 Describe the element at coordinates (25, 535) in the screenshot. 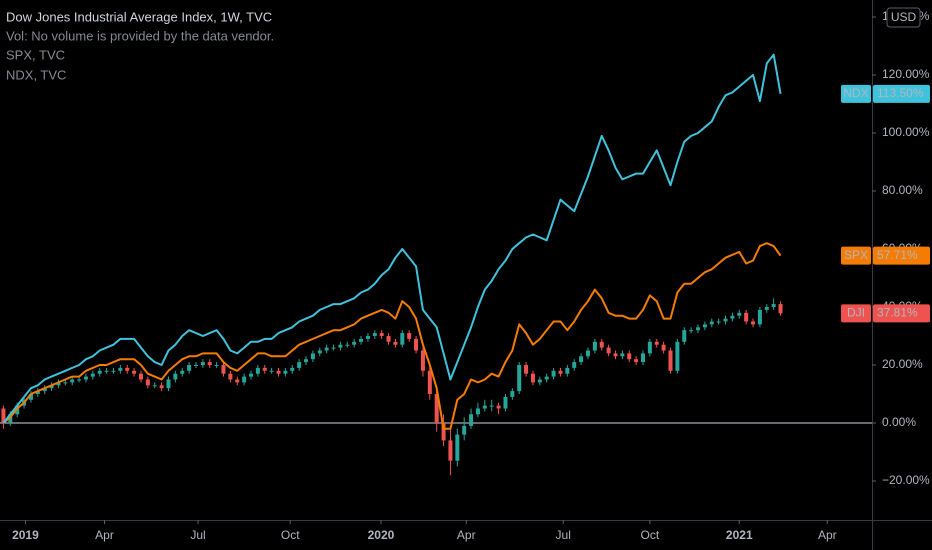

I see `x-tick-label: 2019` at that location.